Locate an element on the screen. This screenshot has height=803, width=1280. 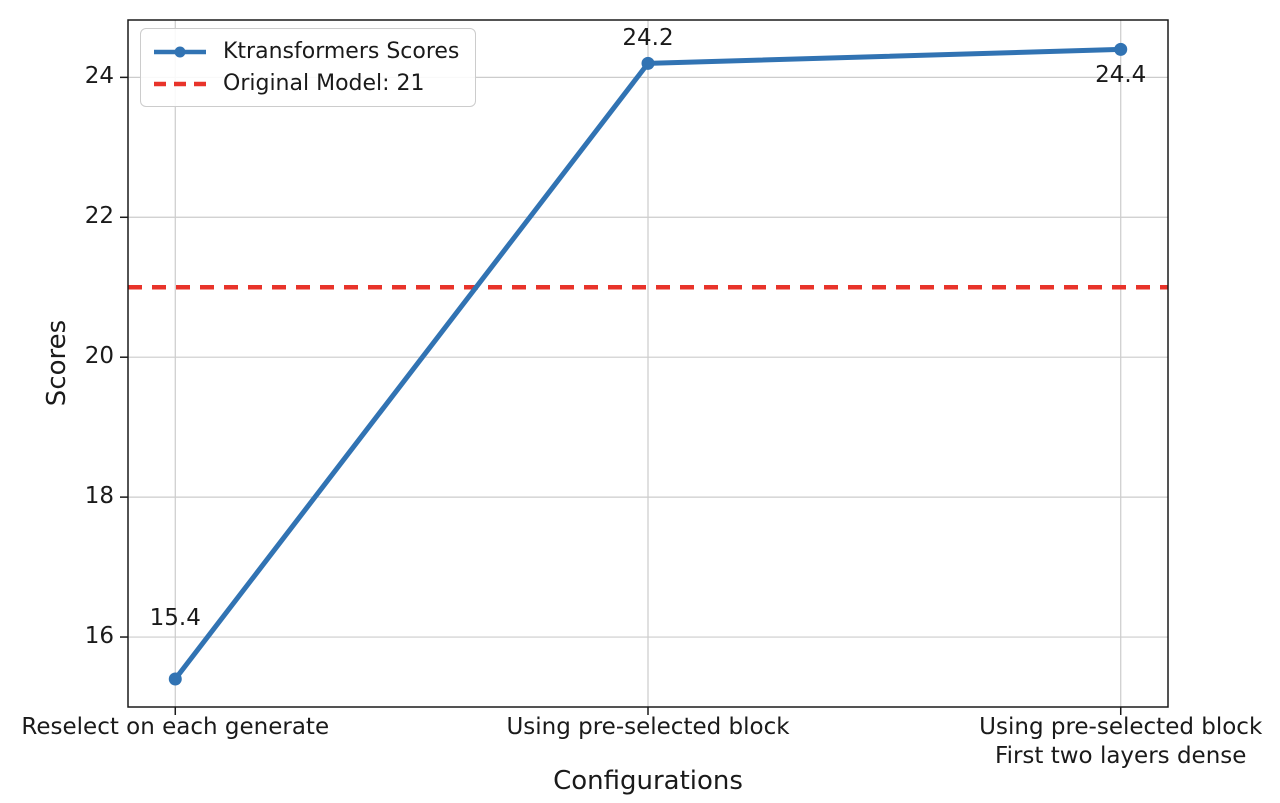
legend-entry-series: Ktransformers Scores is located at coordinates (305, 51).